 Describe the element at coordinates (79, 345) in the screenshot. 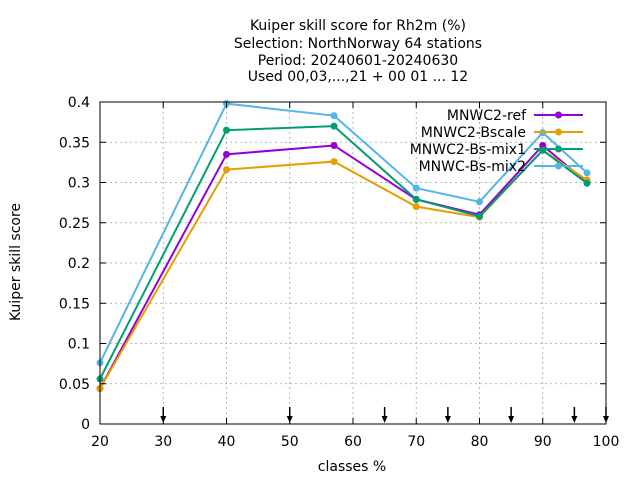

I see `y-tick-label: 0.1` at that location.